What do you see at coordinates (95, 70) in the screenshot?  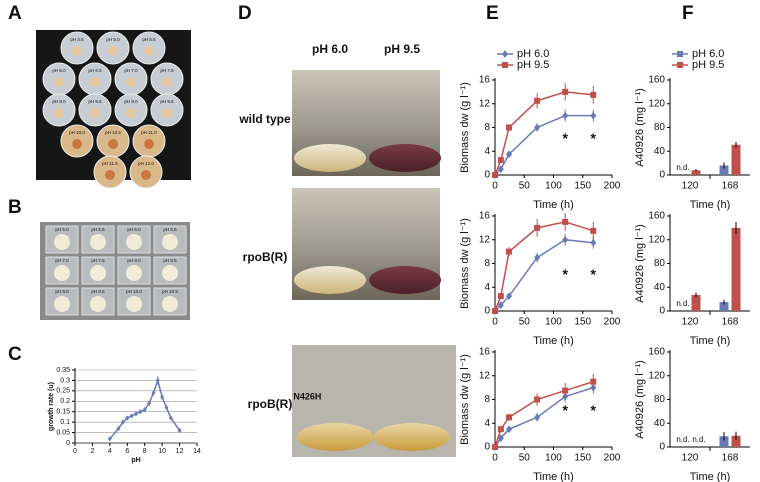 I see `plate-label: pH 6.5` at bounding box center [95, 70].